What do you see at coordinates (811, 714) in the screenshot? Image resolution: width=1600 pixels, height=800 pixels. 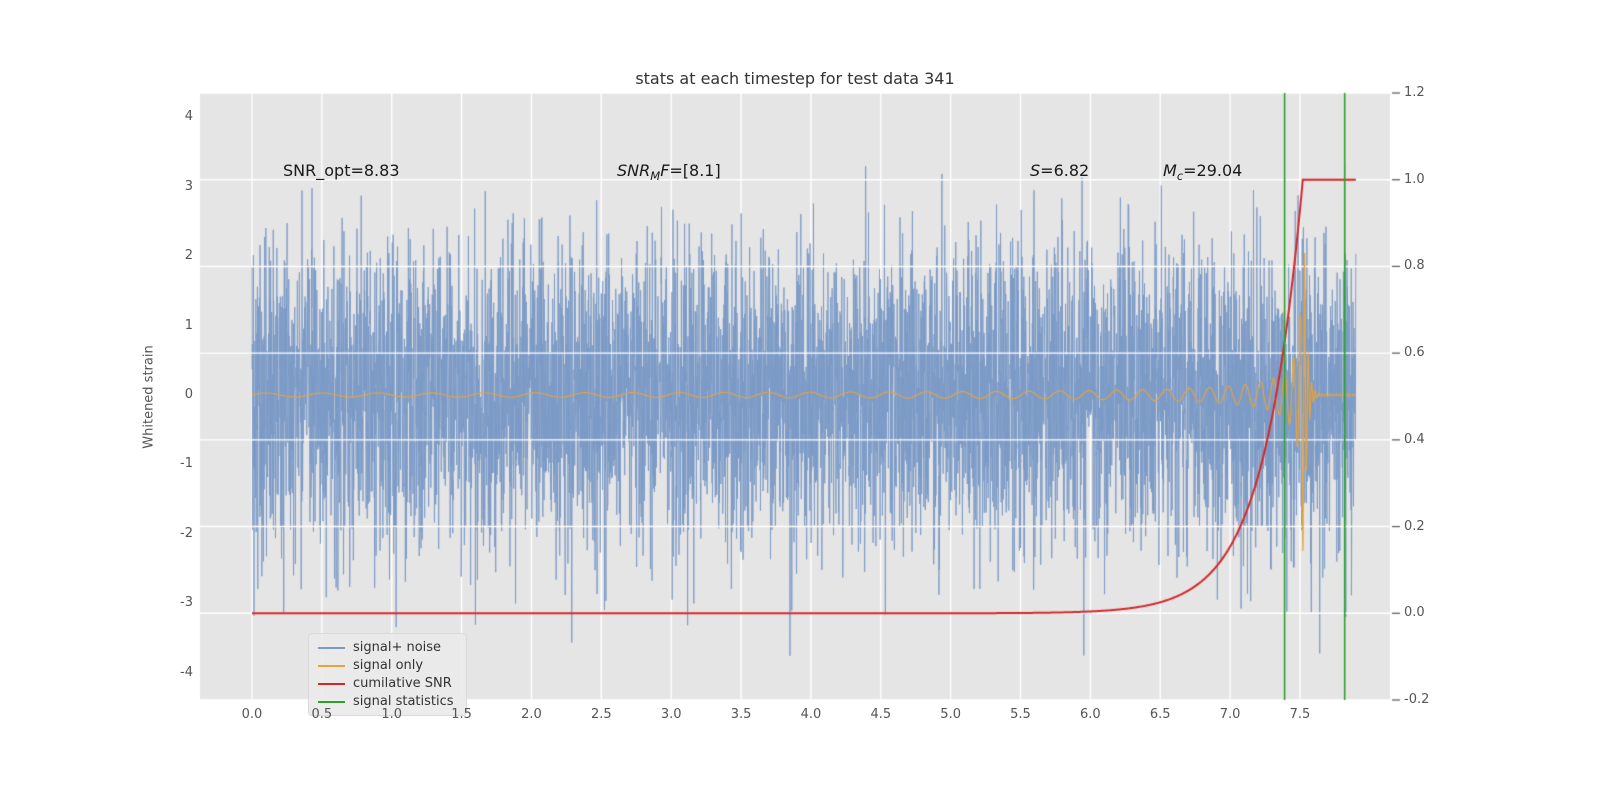 I see `x-tick-label: 4.0` at bounding box center [811, 714].